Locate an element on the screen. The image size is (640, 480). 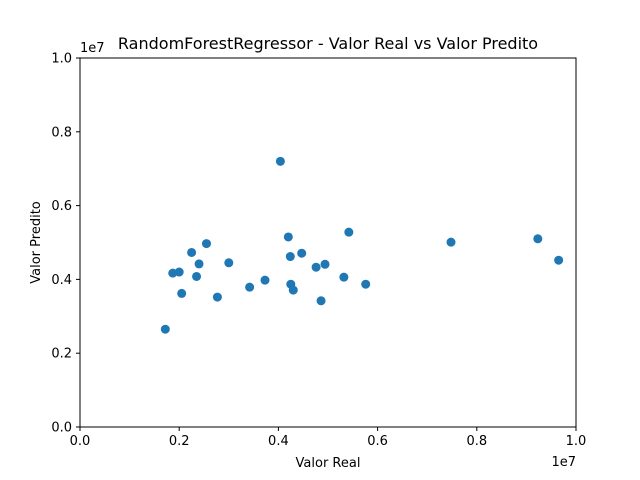
x-axis-ticks: 0.0 0.2 0.4 0.6 0.8 1.0 is located at coordinates (328, 438).